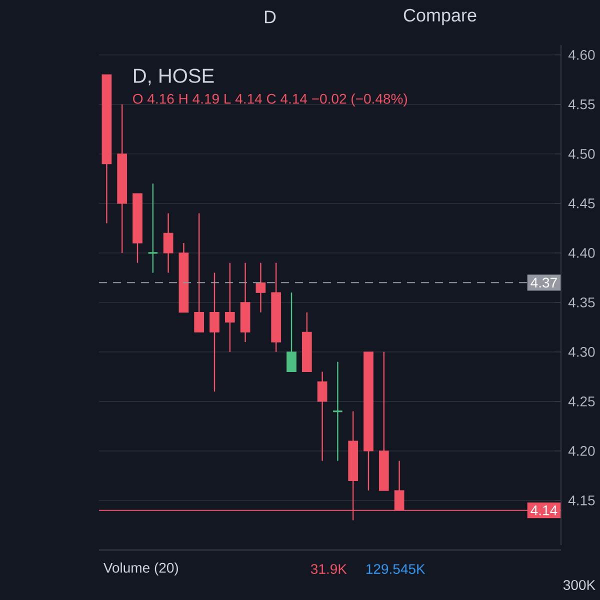 The width and height of the screenshot is (600, 600). What do you see at coordinates (544, 511) in the screenshot?
I see `ref-line-label: 4.14` at bounding box center [544, 511].